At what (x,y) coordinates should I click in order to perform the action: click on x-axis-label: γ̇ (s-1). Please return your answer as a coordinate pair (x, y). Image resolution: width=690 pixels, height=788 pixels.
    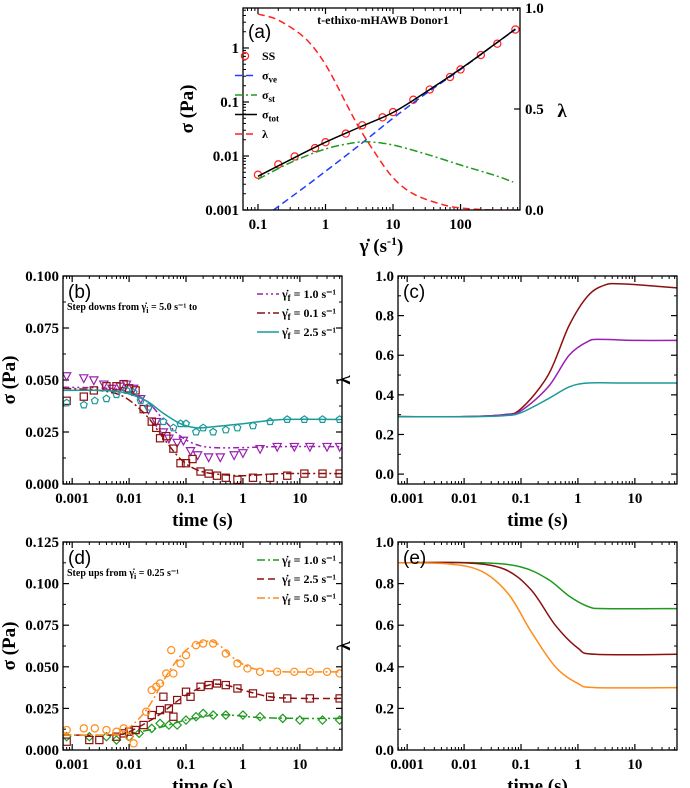
    Looking at the image, I should click on (381, 245).